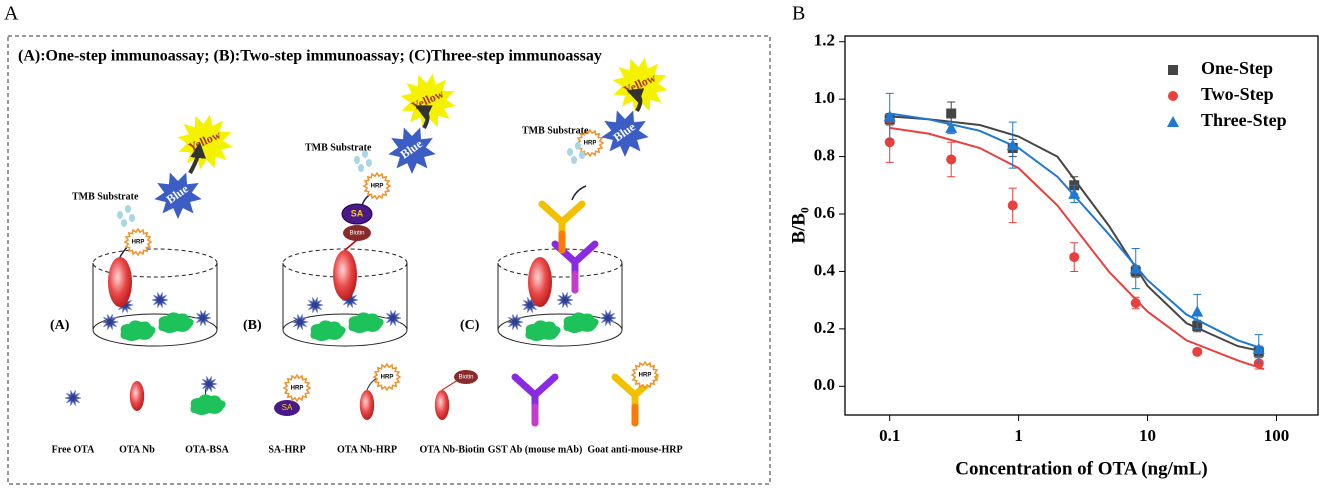 The width and height of the screenshot is (1329, 493). What do you see at coordinates (824, 327) in the screenshot?
I see `y-tick-label: 0.2` at bounding box center [824, 327].